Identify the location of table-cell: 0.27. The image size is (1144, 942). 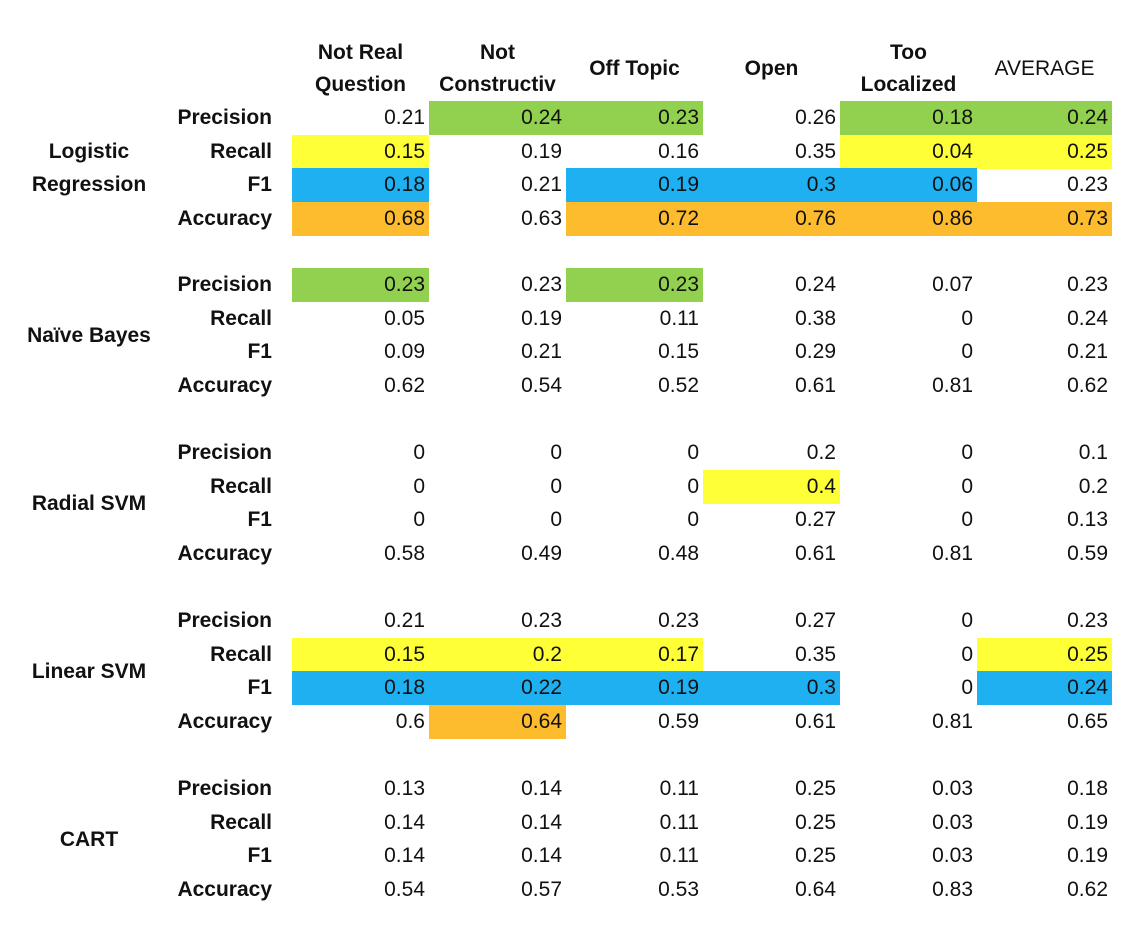
(815, 620).